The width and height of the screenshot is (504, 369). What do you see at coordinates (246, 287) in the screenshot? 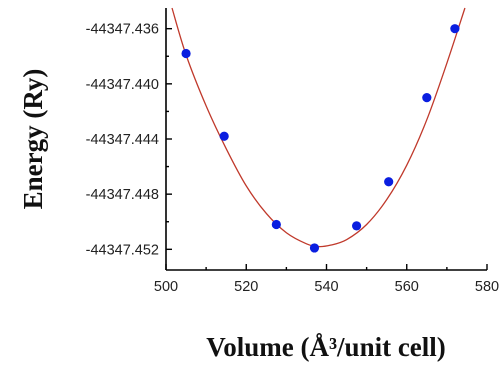
I see `x-tick-label: 520` at bounding box center [246, 287].